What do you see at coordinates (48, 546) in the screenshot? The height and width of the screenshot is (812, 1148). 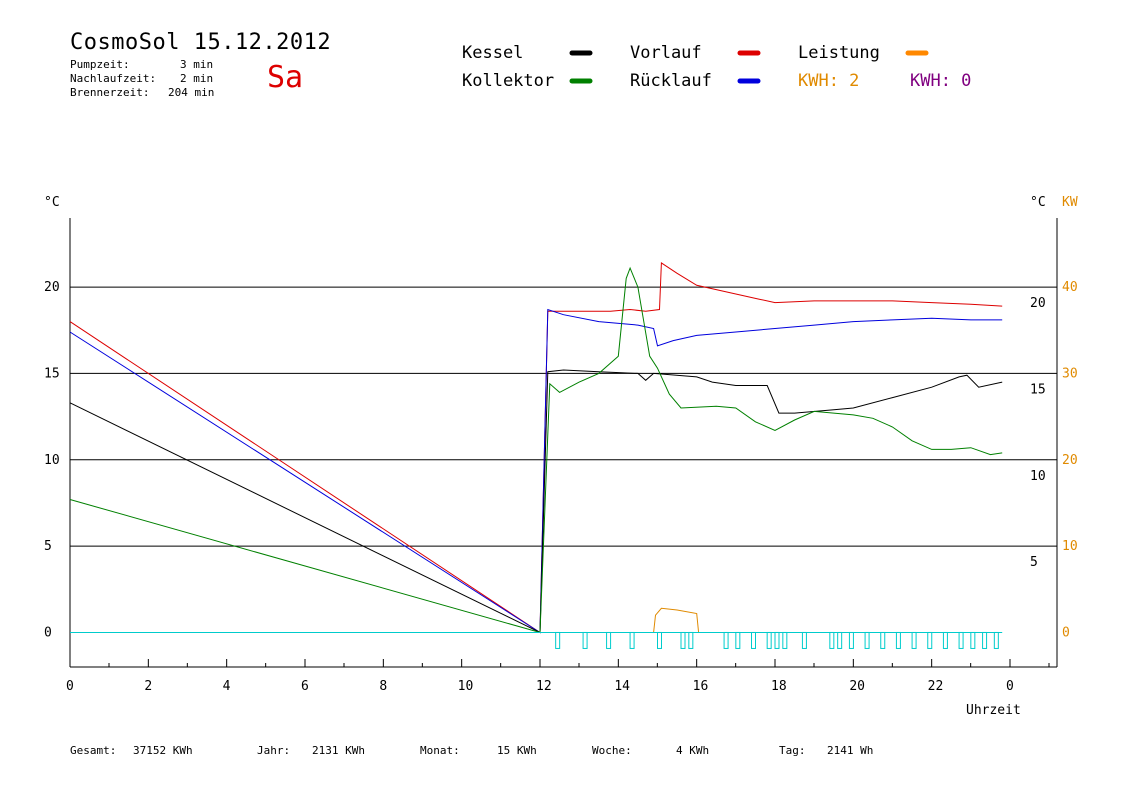 I see `left-tick-label-5: 5` at bounding box center [48, 546].